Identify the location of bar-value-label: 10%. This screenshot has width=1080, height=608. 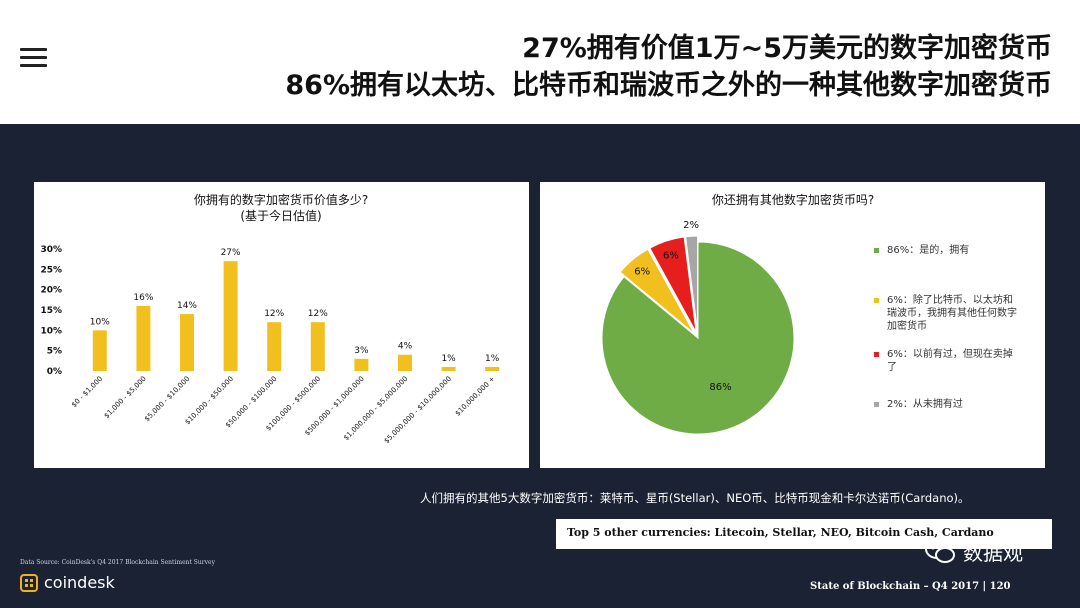
(100, 322).